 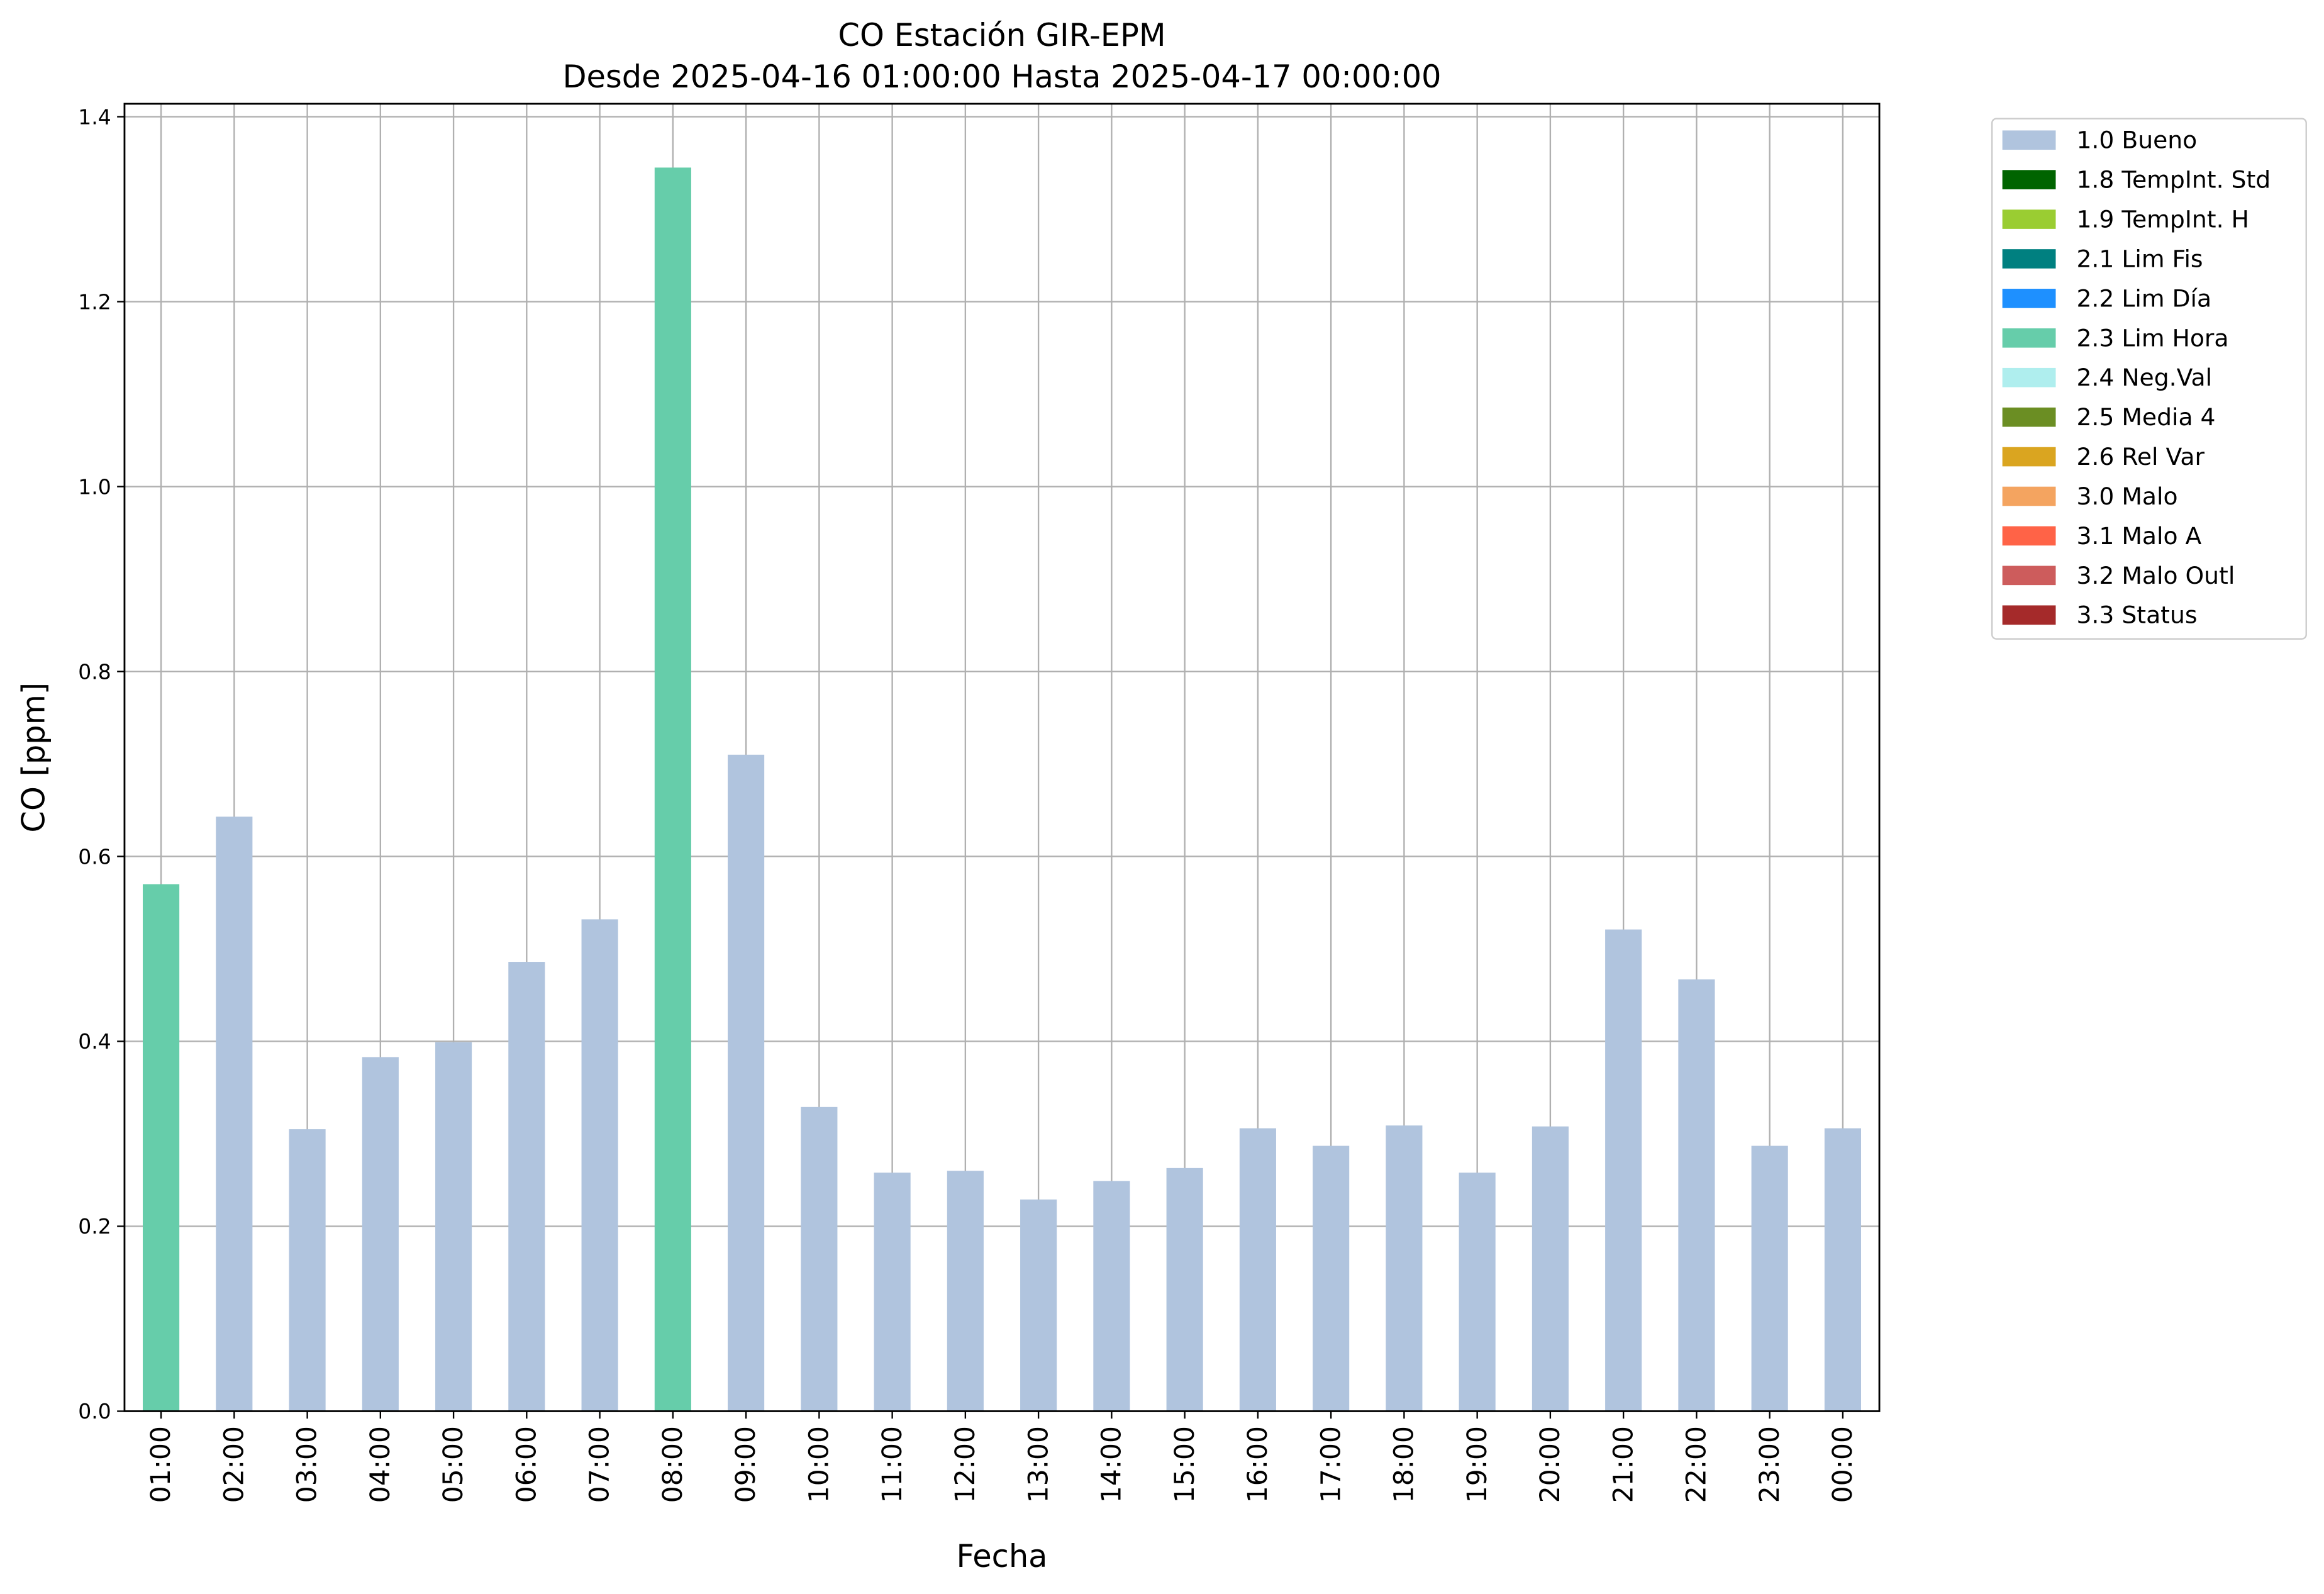 I want to click on legend-label: 2.4 Neg.Val, so click(x=2144, y=377).